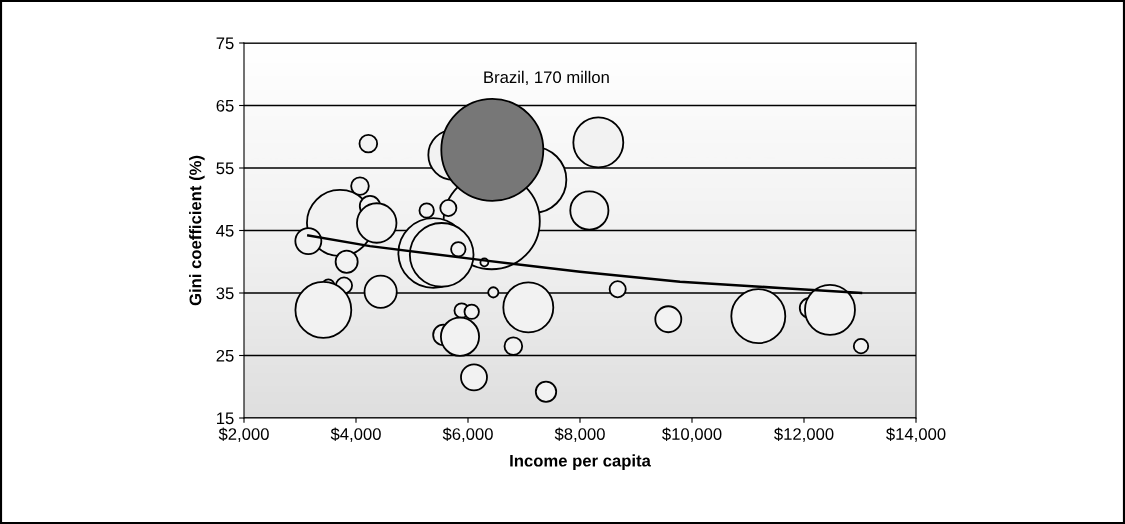  Describe the element at coordinates (225, 355) in the screenshot. I see `y-tick-label: 25` at that location.